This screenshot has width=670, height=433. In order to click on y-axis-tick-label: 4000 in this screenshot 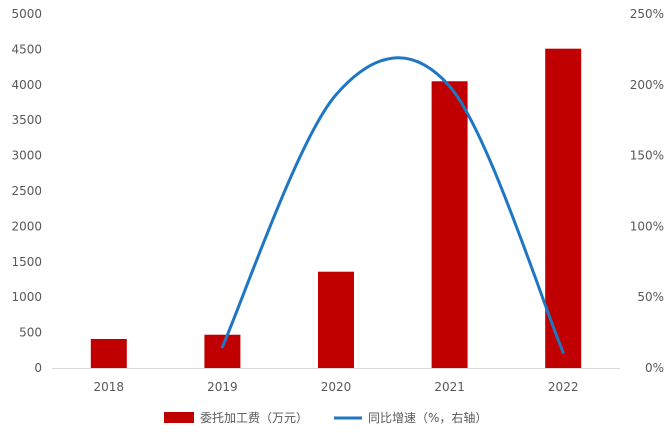, I will do `click(26, 85)`.